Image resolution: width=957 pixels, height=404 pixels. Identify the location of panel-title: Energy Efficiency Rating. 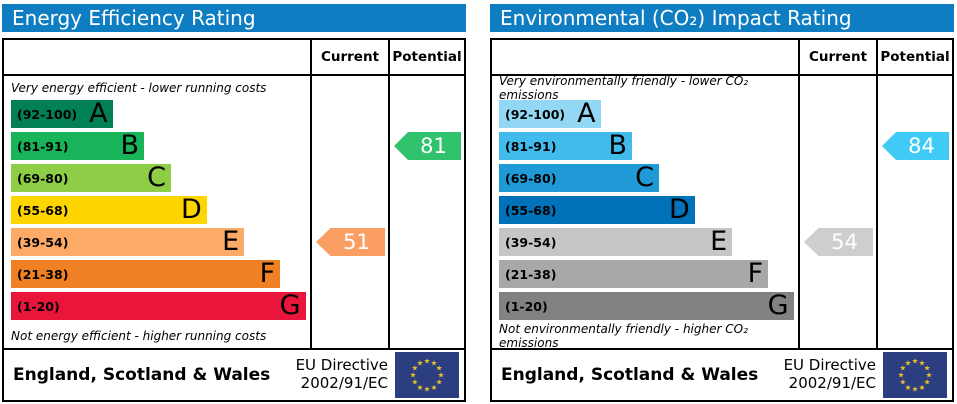
(234, 18).